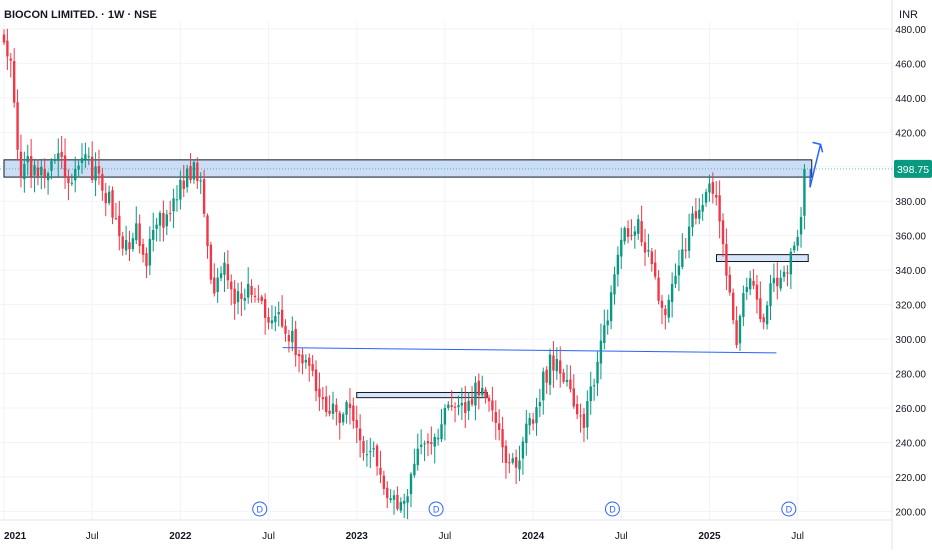 The image size is (932, 555). What do you see at coordinates (80, 15) in the screenshot?
I see `symbol-title: BIOCON LIMITED. · 1W · NSE` at bounding box center [80, 15].